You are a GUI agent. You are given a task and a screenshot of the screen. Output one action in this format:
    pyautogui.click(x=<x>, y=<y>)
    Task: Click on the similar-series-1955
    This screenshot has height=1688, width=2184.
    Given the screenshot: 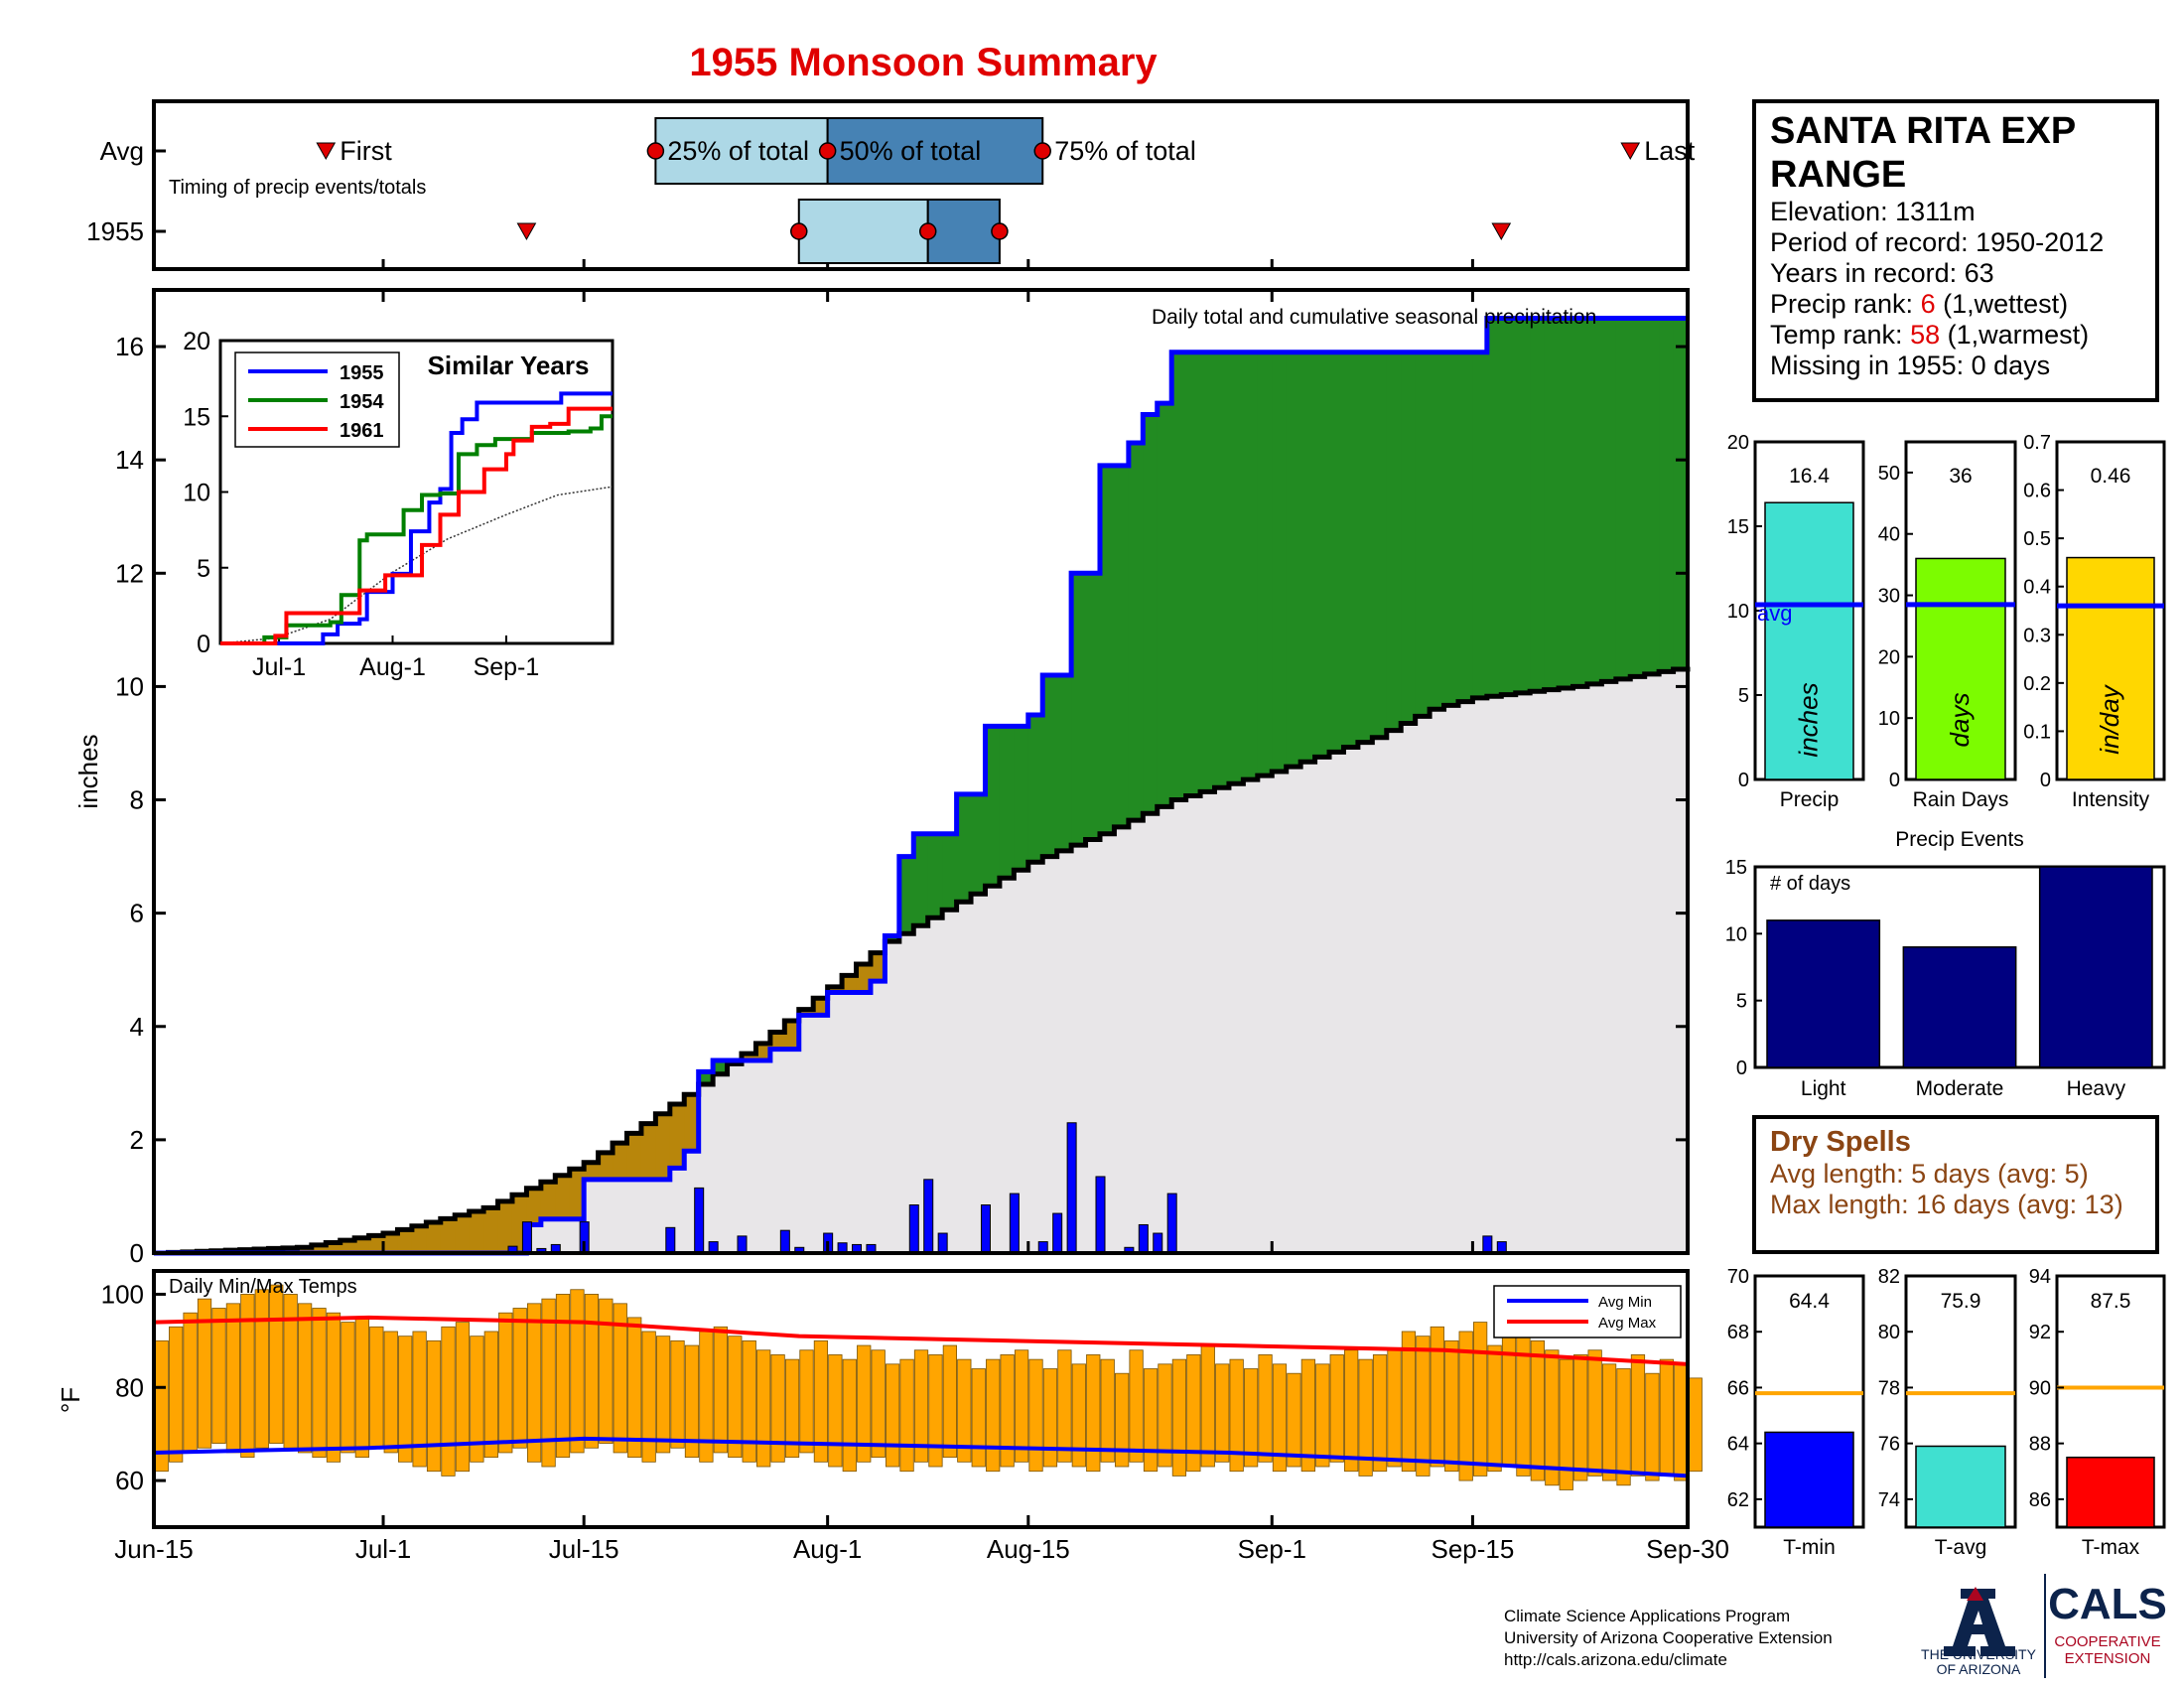 What is the action you would take?
    pyautogui.click(x=416, y=518)
    